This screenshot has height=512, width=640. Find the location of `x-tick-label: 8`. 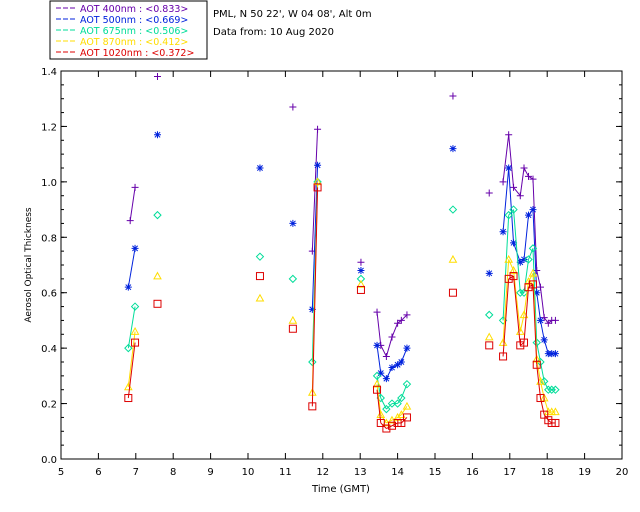

x-tick-label: 8 is located at coordinates (173, 472).